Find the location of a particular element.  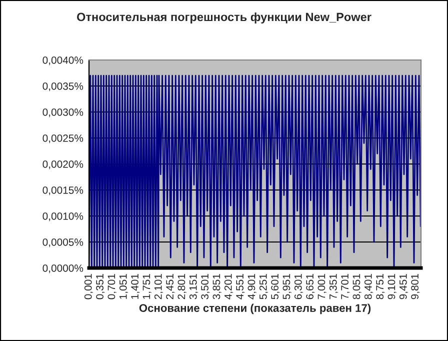

x-axis-title: Основание степени (показатель равен 17) is located at coordinates (255, 309).